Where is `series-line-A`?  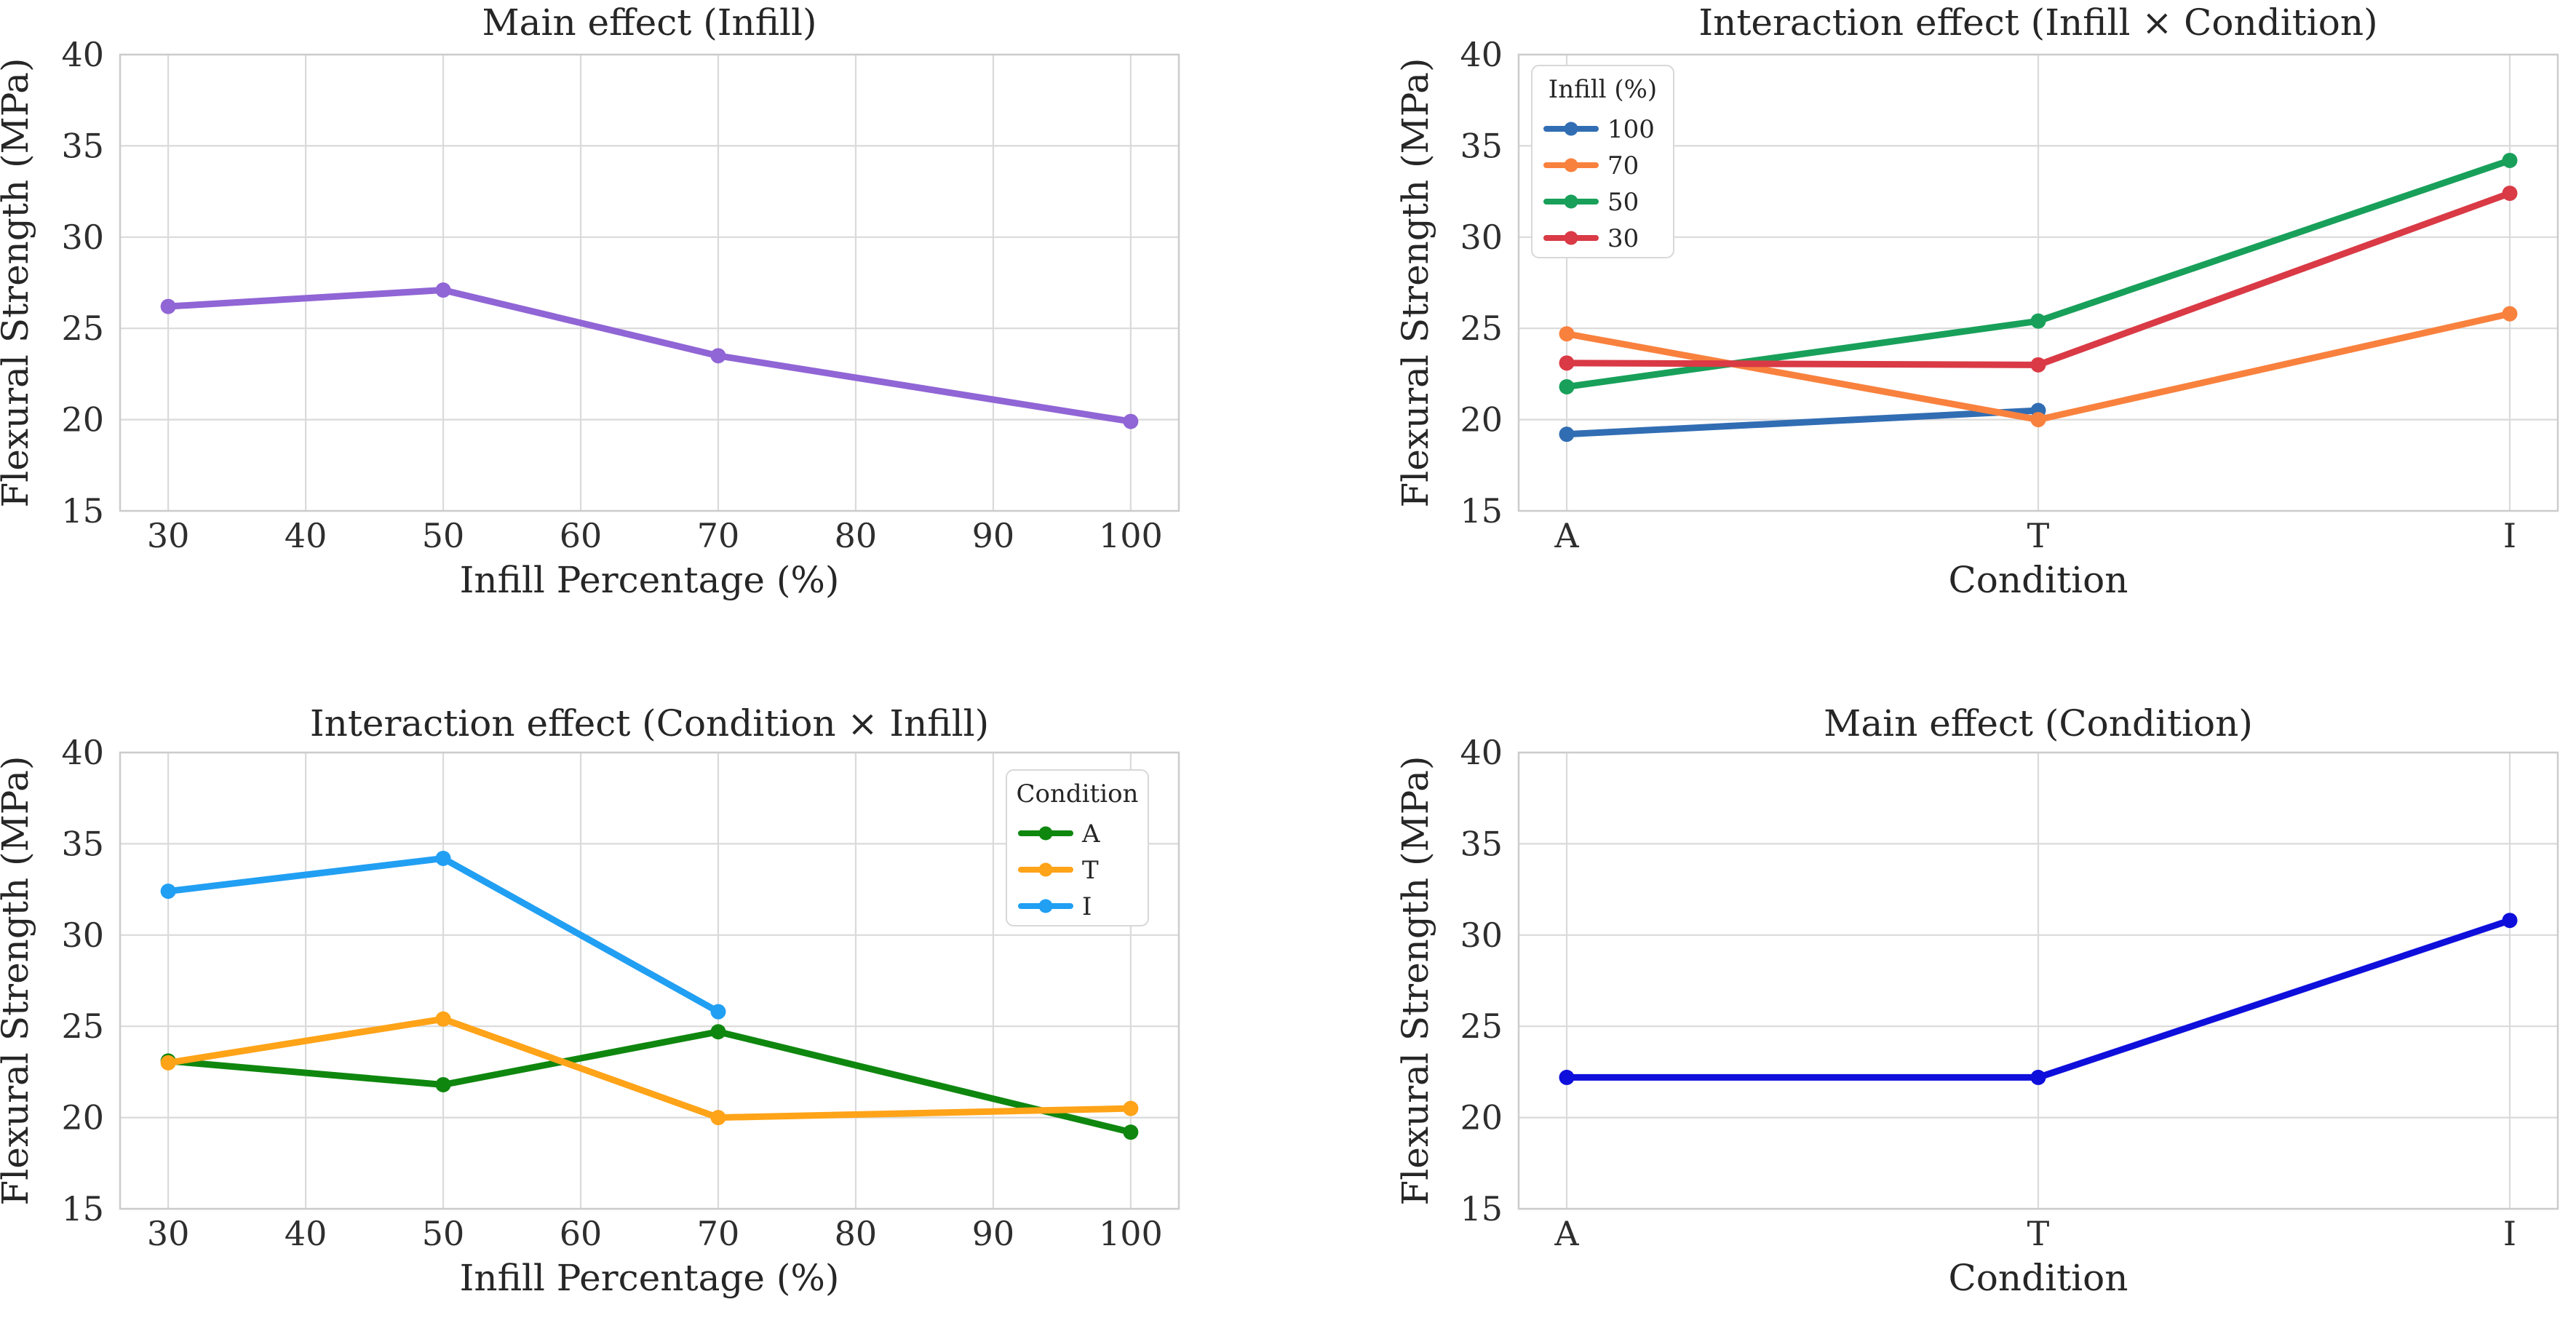 series-line-A is located at coordinates (649, 1082).